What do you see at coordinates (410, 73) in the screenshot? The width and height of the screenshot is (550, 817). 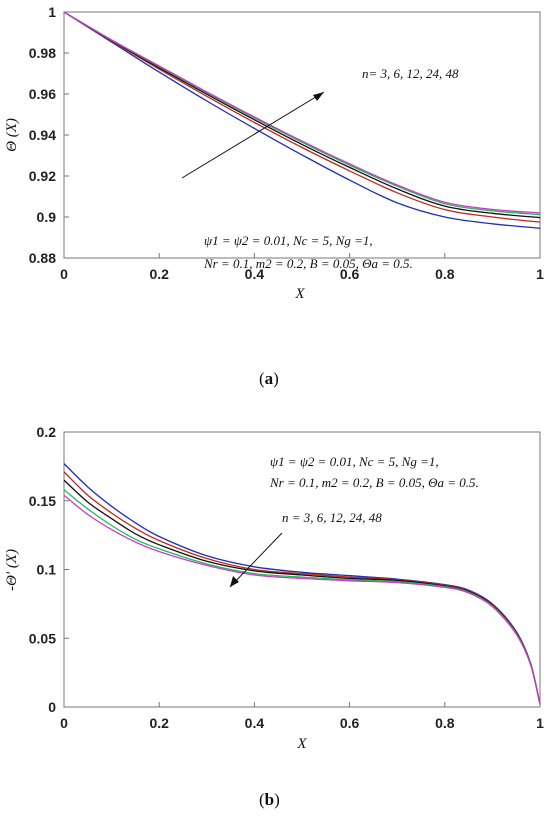 I see `arrow-label-a: n= 3, 6, 12, 24, 48` at bounding box center [410, 73].